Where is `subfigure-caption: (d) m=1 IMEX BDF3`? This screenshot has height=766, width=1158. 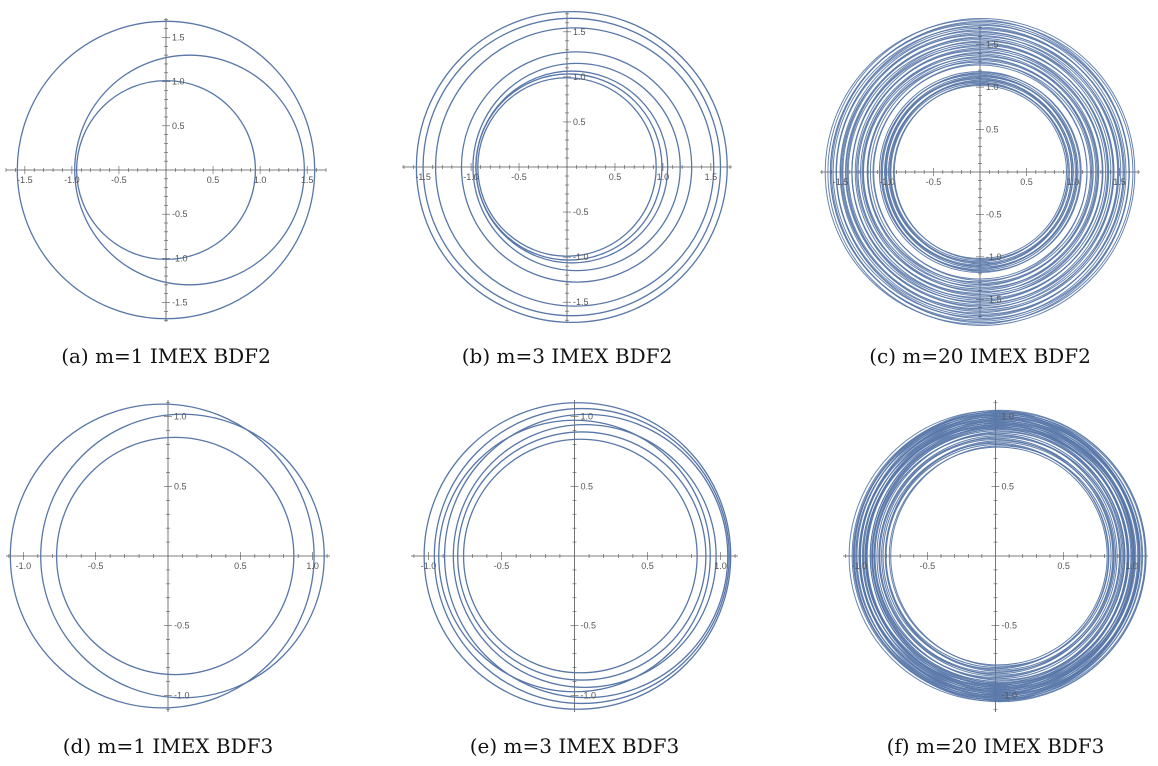
subfigure-caption: (d) m=1 IMEX BDF3 is located at coordinates (168, 746).